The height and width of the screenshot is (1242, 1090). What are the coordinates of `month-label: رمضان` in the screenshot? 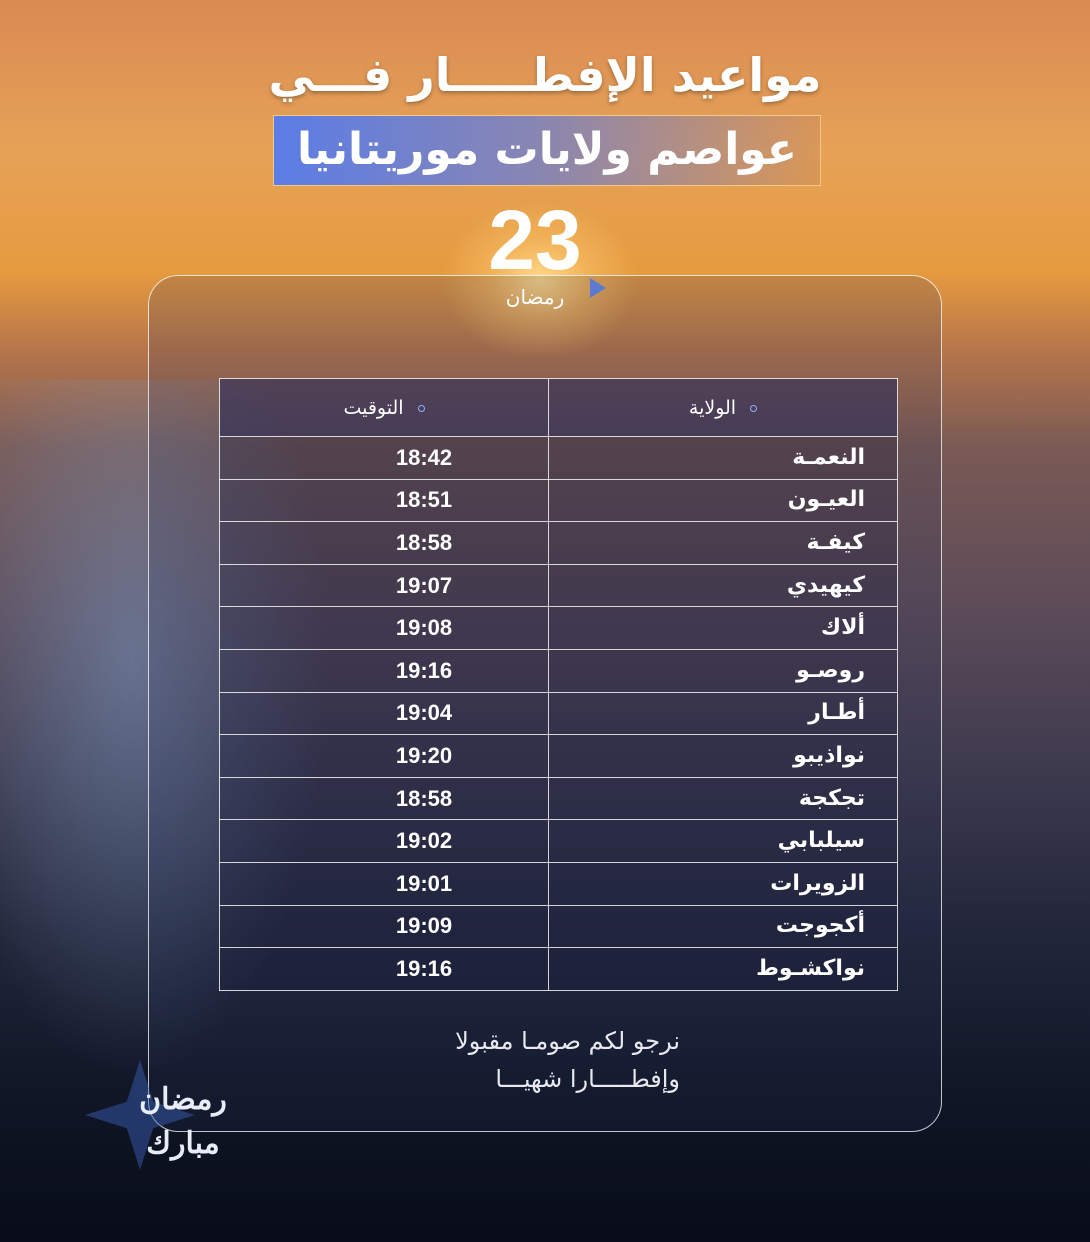 It's located at (535, 297).